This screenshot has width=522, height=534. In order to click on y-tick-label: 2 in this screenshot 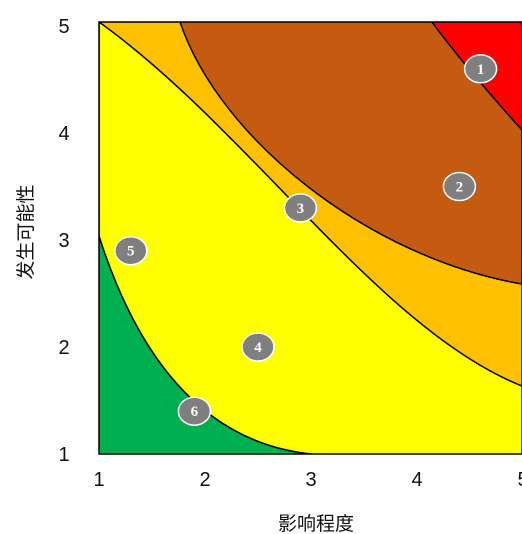, I will do `click(63, 348)`.